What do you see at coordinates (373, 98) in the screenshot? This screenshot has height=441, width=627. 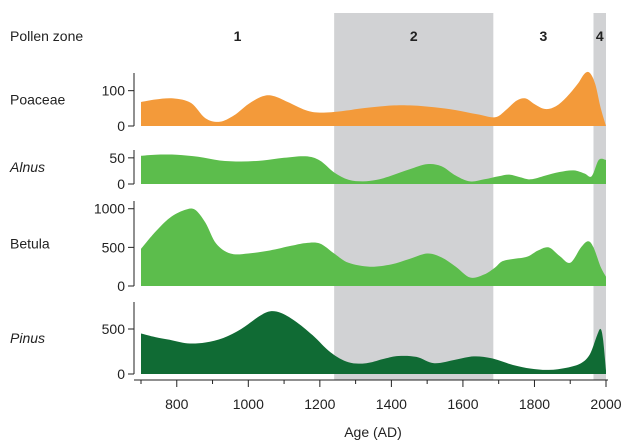 I see `area-poaceae` at bounding box center [373, 98].